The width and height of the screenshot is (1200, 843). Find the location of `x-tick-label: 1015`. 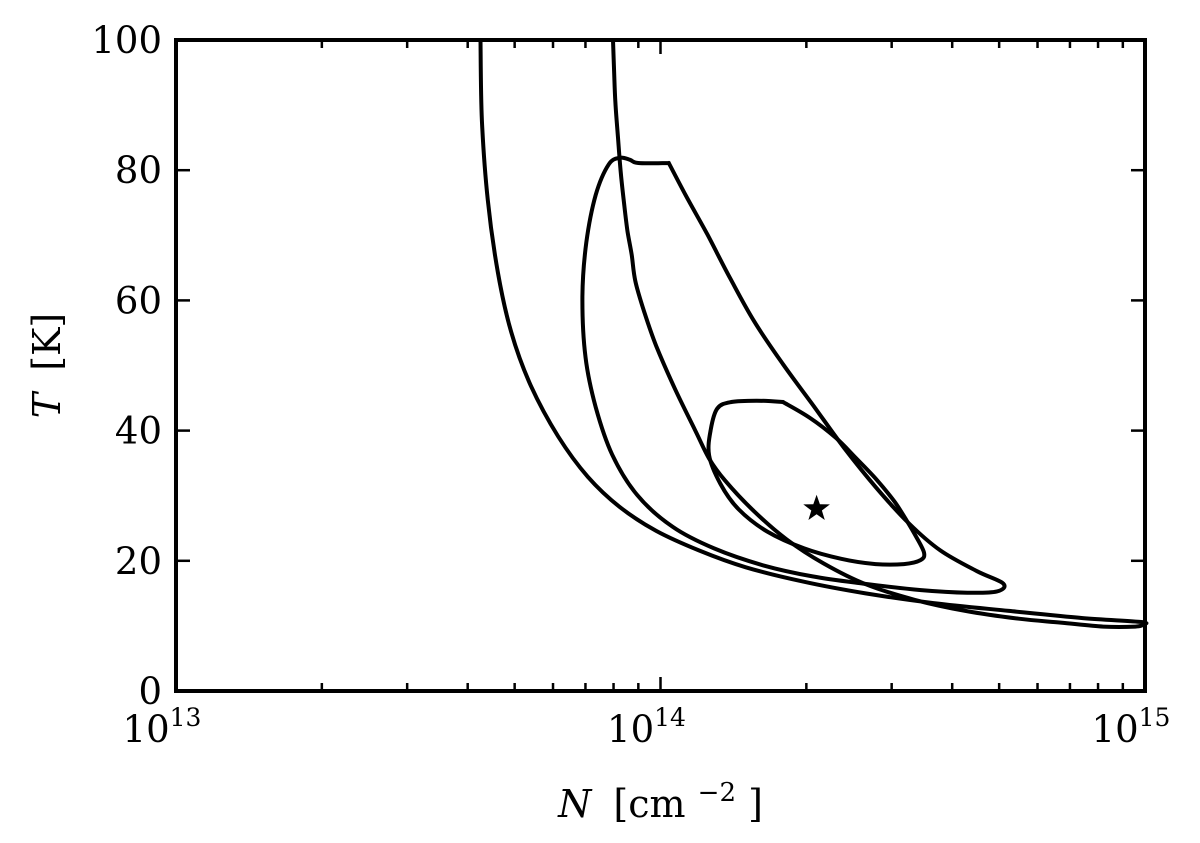

x-tick-label: 1015 is located at coordinates (1131, 727).